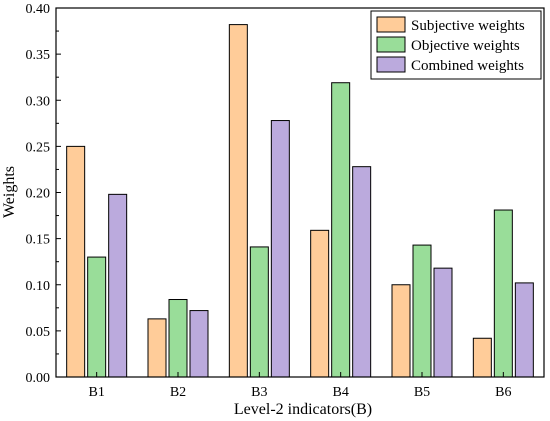 The image size is (550, 421). I want to click on y-axis-label: Weights, so click(9, 192).